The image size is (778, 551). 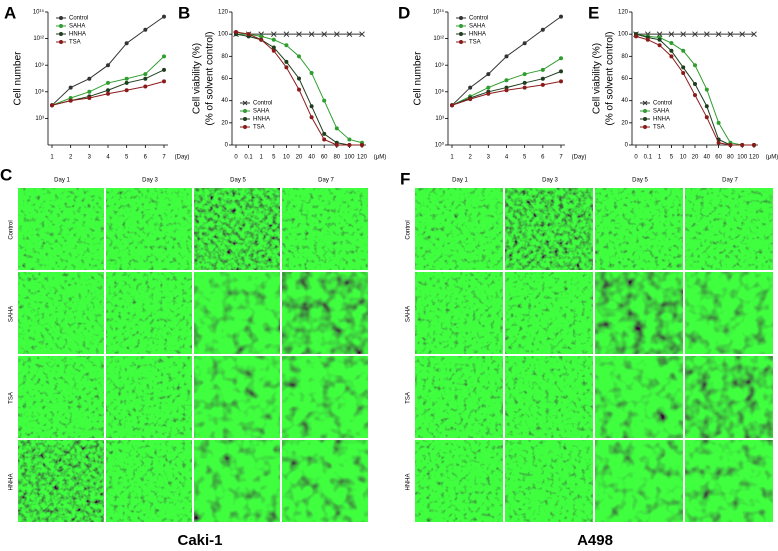 What do you see at coordinates (754, 158) in the screenshot?
I see `x-tick-label: 120` at bounding box center [754, 158].